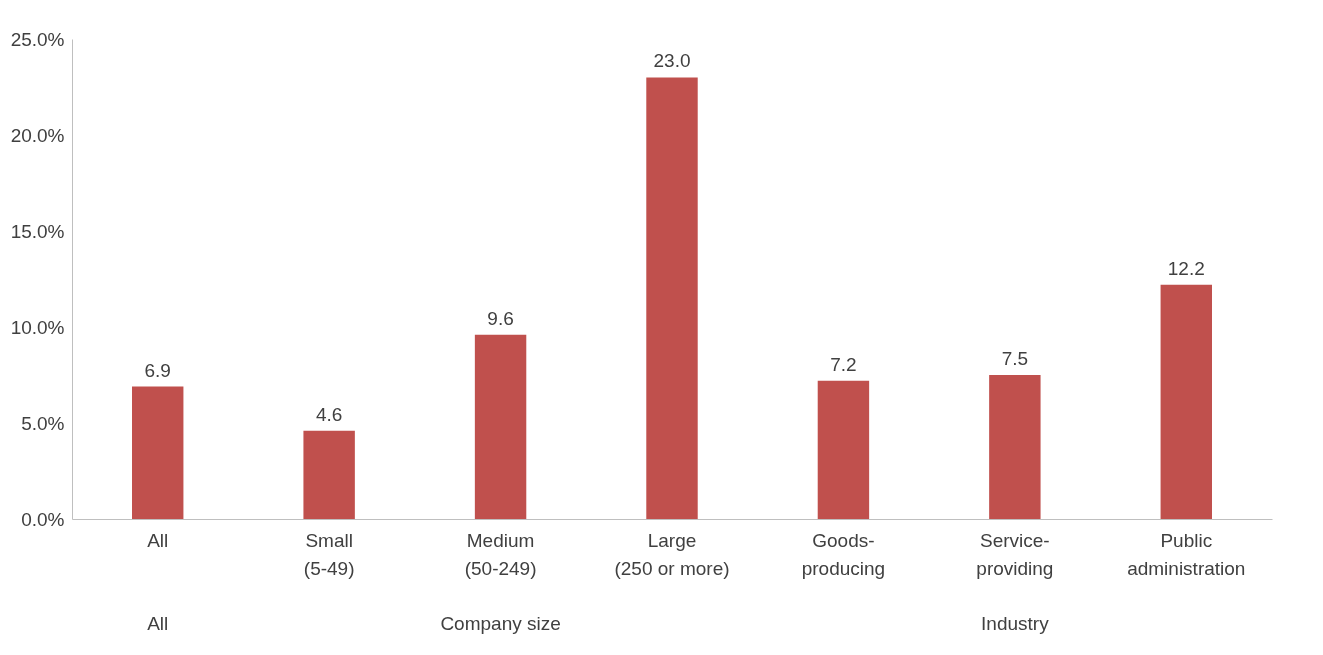  What do you see at coordinates (37, 39) in the screenshot?
I see `y-tick-label: 25.0%` at bounding box center [37, 39].